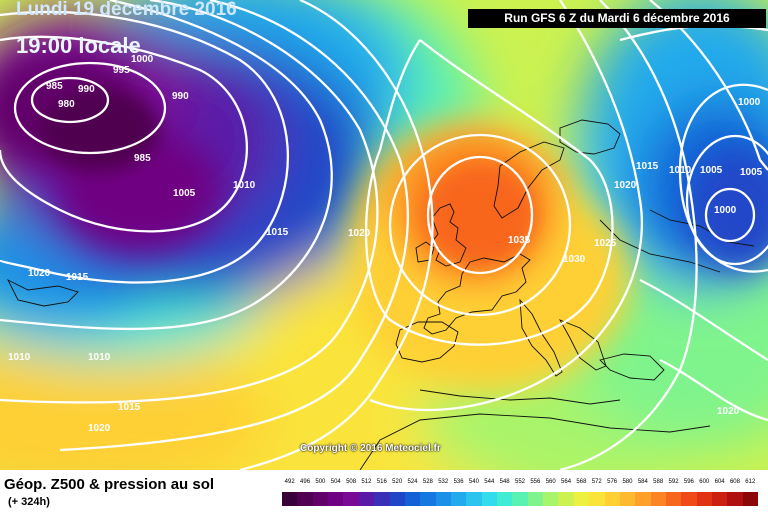 The height and width of the screenshot is (512, 768). What do you see at coordinates (109, 484) in the screenshot?
I see `product-title: Géop. Z500 & pression au sol` at bounding box center [109, 484].